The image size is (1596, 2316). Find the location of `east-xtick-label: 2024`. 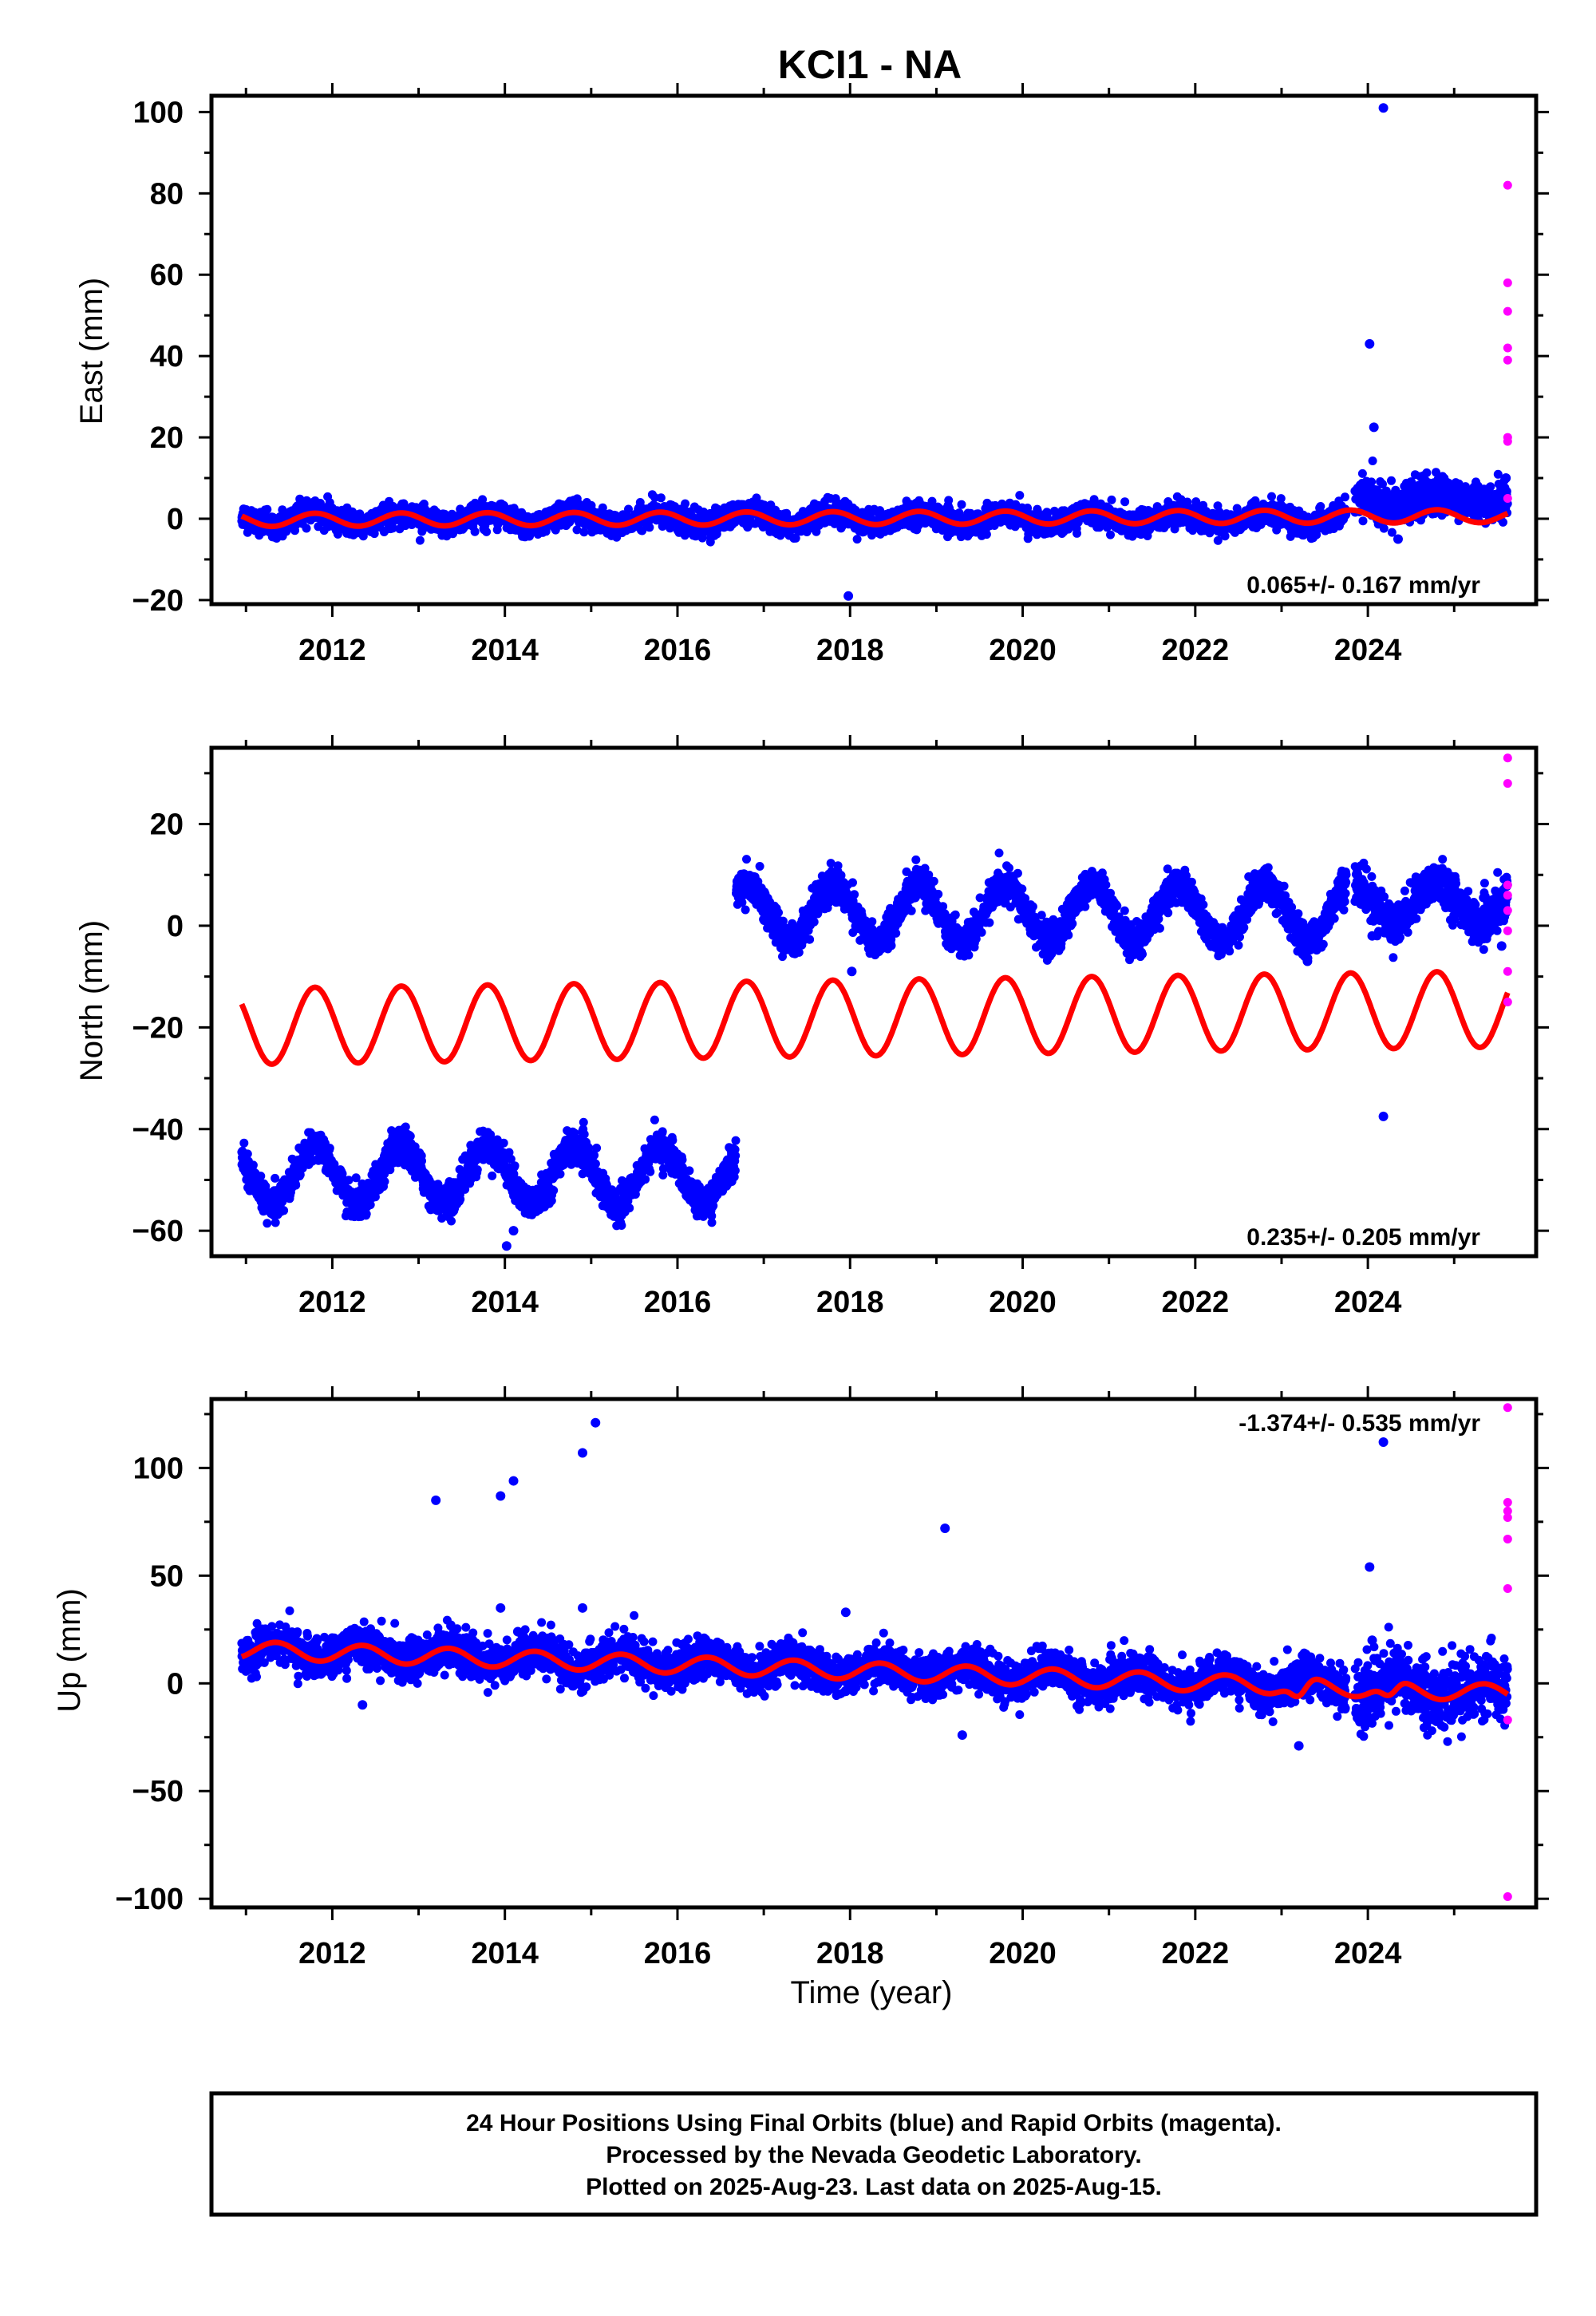

east-xtick-label: 2024 is located at coordinates (1368, 650).